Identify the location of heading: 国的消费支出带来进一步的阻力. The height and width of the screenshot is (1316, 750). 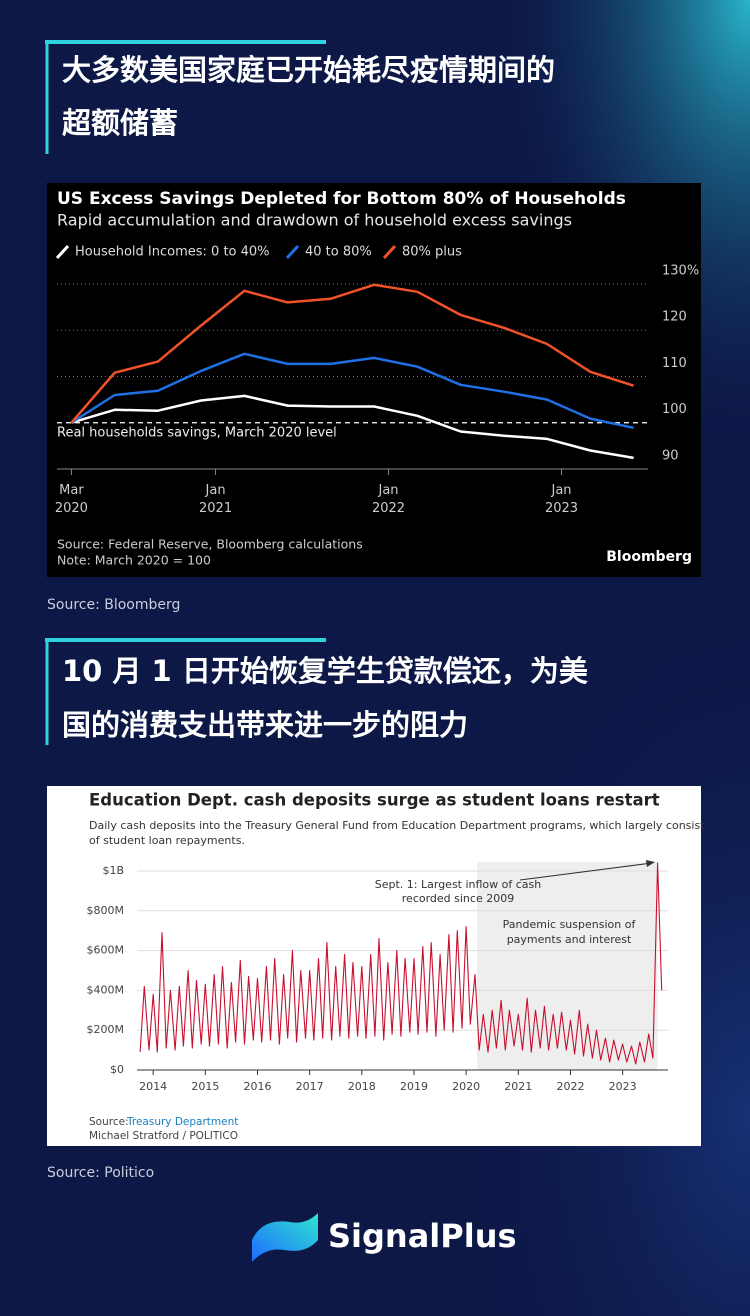
(265, 725).